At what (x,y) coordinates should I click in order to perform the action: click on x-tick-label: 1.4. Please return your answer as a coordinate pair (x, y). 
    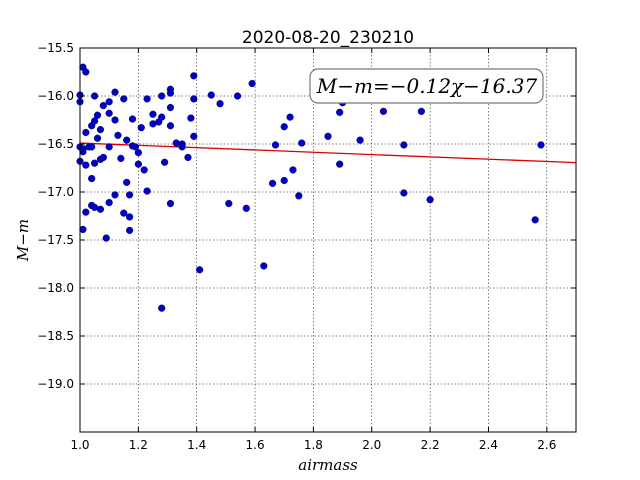
    Looking at the image, I should click on (196, 445).